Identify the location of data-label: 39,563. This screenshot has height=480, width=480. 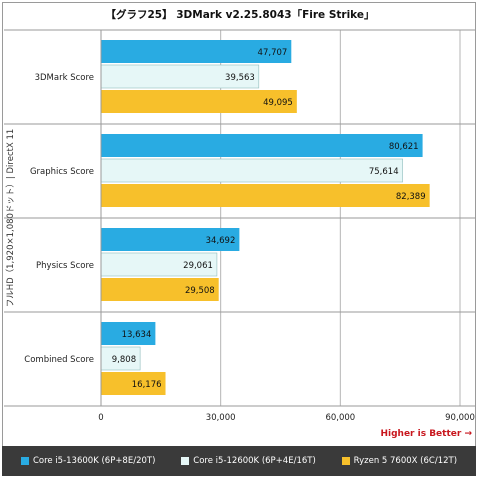
(240, 78).